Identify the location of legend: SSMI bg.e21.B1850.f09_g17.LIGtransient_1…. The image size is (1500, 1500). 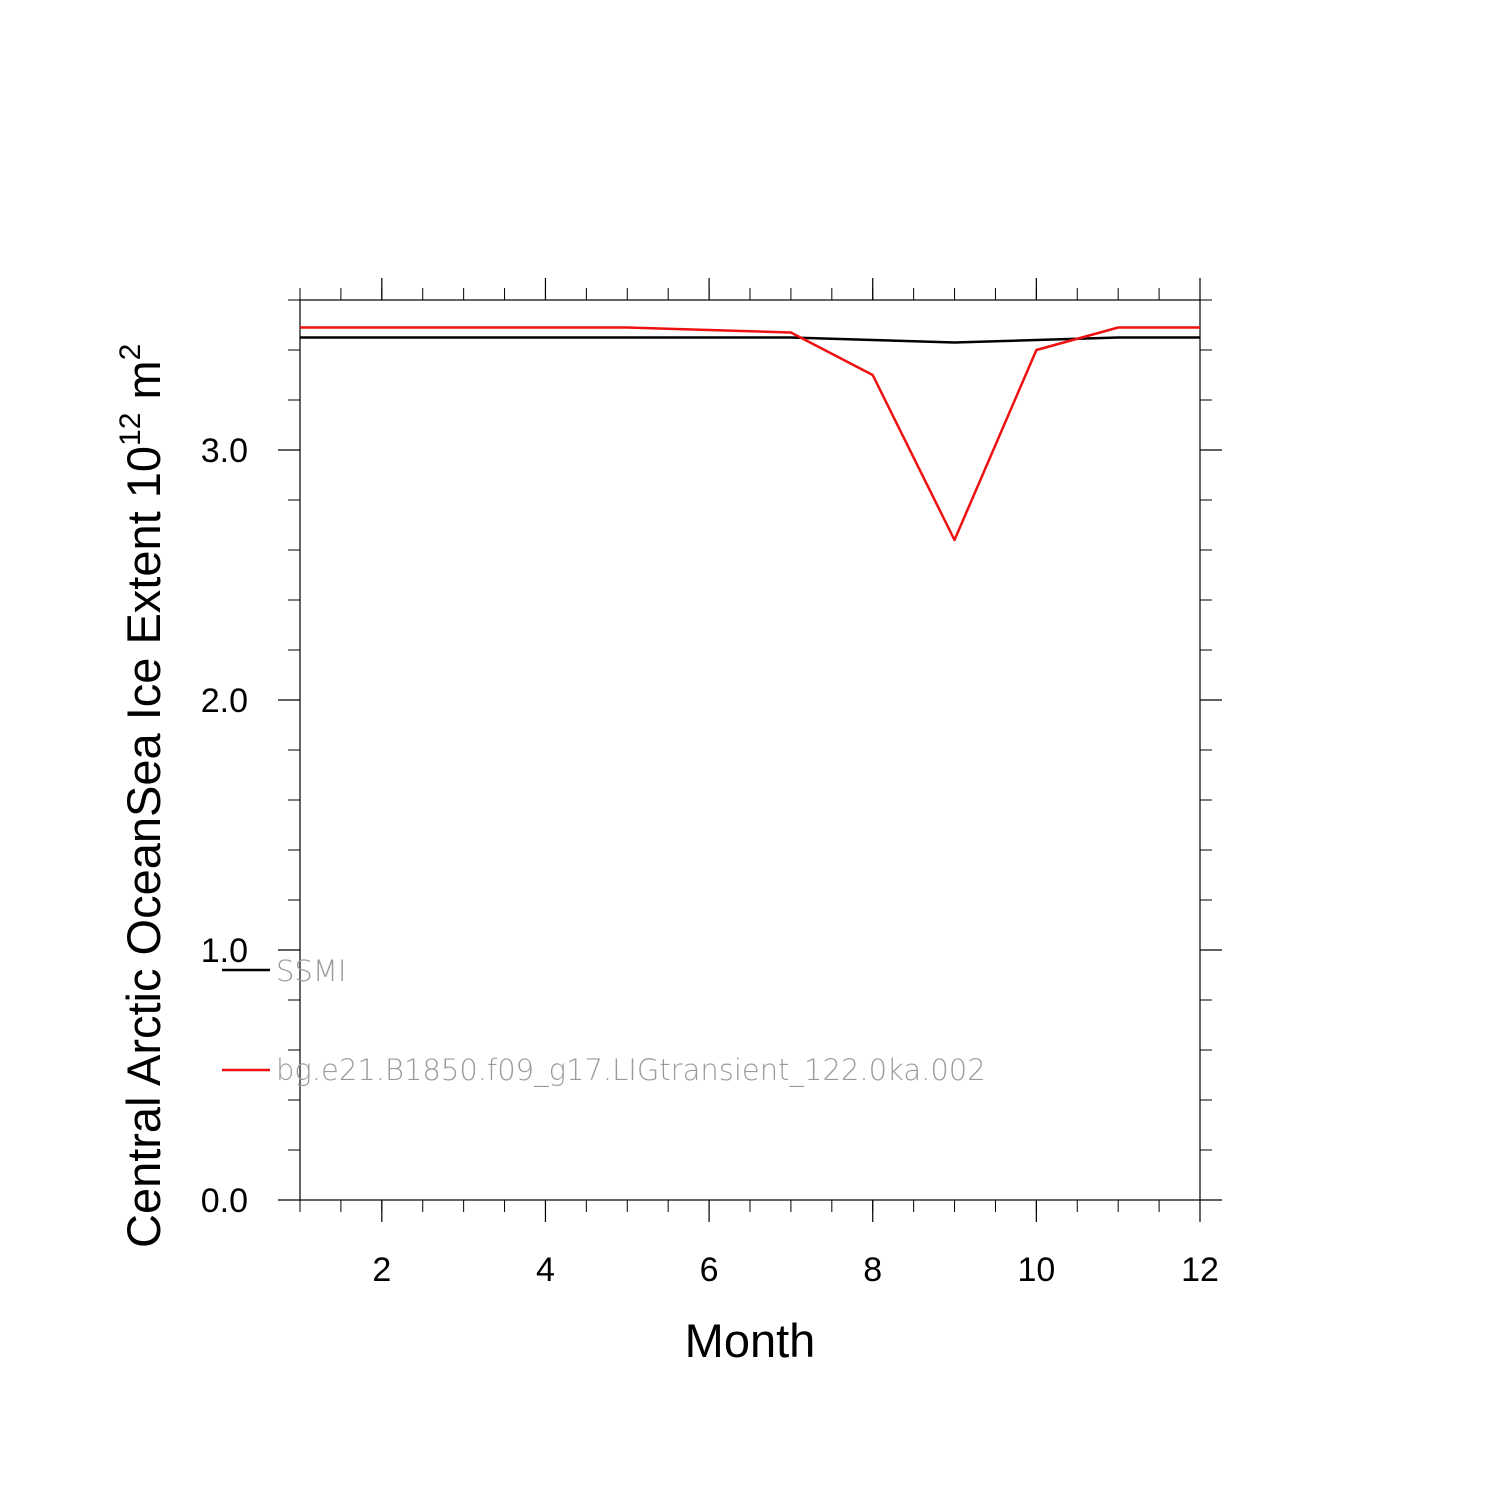
(604, 1021).